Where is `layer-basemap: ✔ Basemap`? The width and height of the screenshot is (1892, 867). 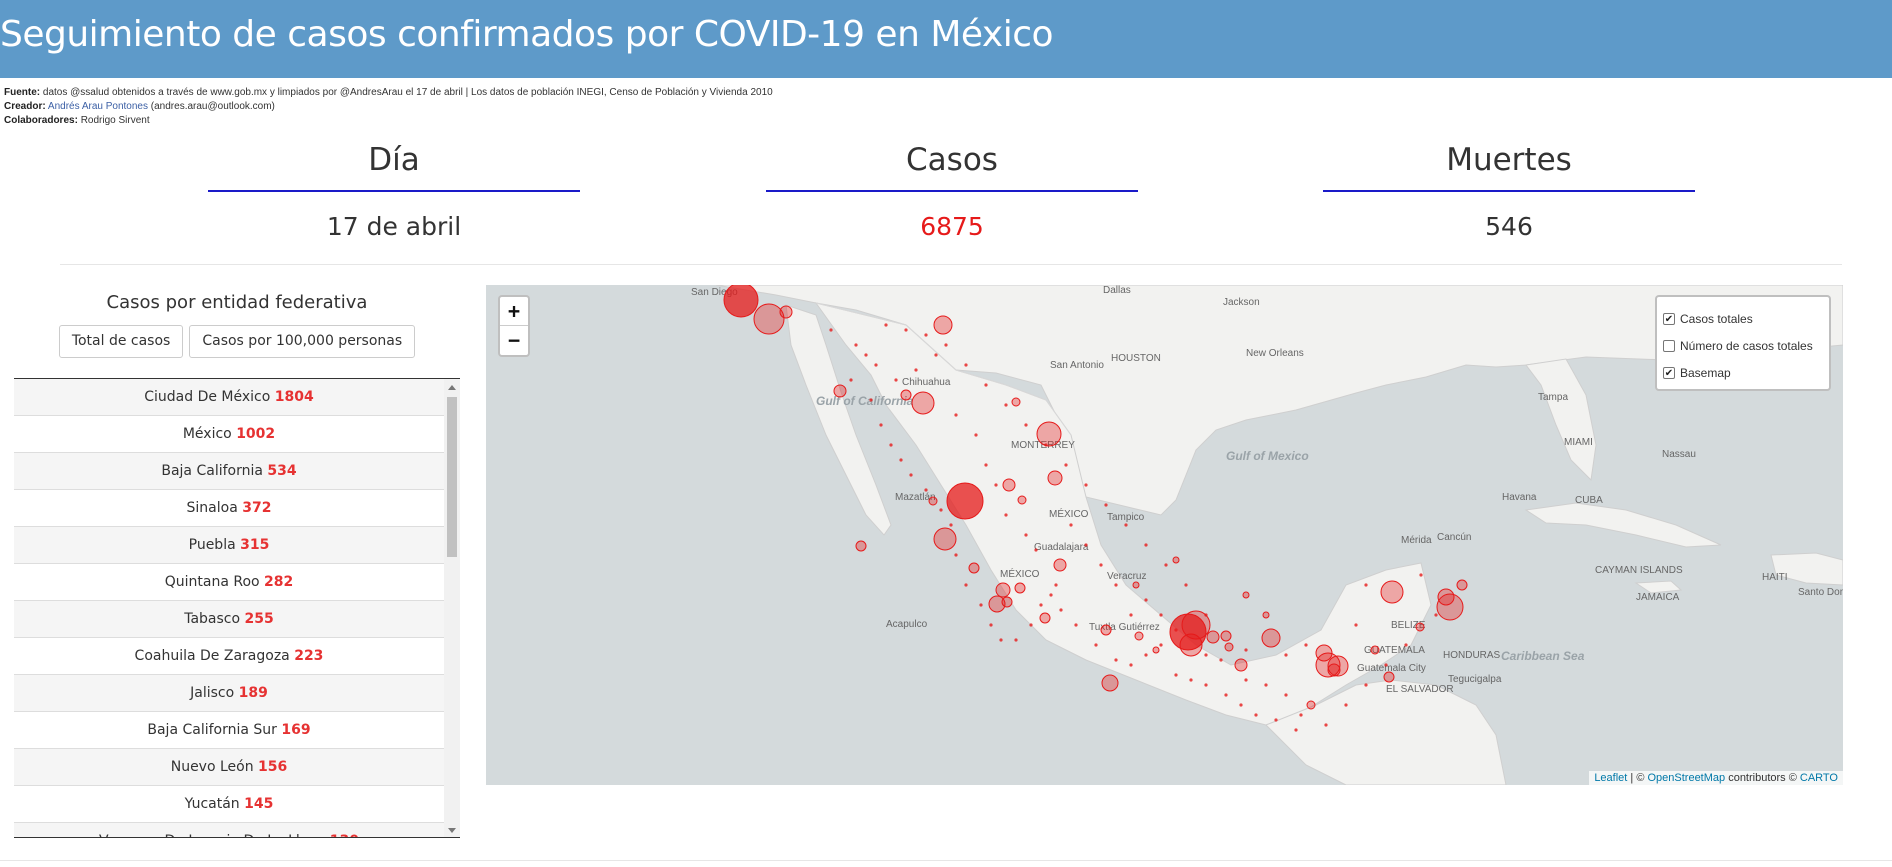 layer-basemap: ✔ Basemap is located at coordinates (1697, 372).